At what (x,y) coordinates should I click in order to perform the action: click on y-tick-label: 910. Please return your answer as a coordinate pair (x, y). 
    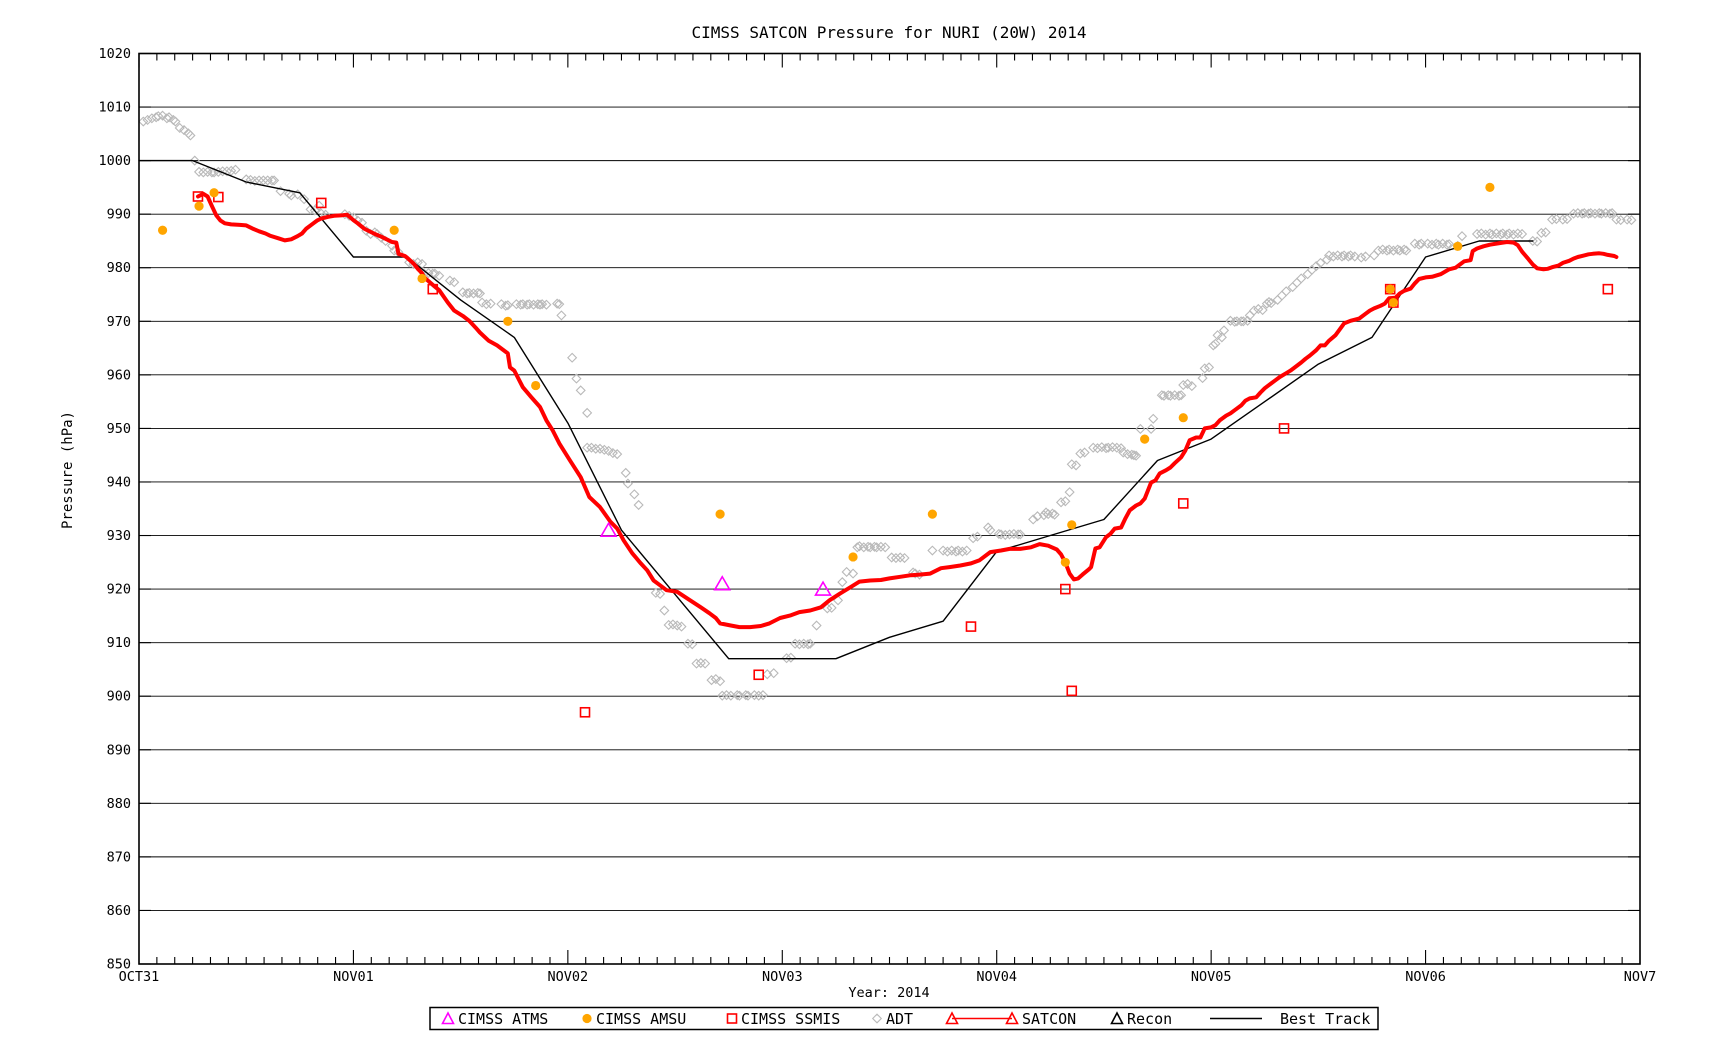
    Looking at the image, I should click on (119, 643).